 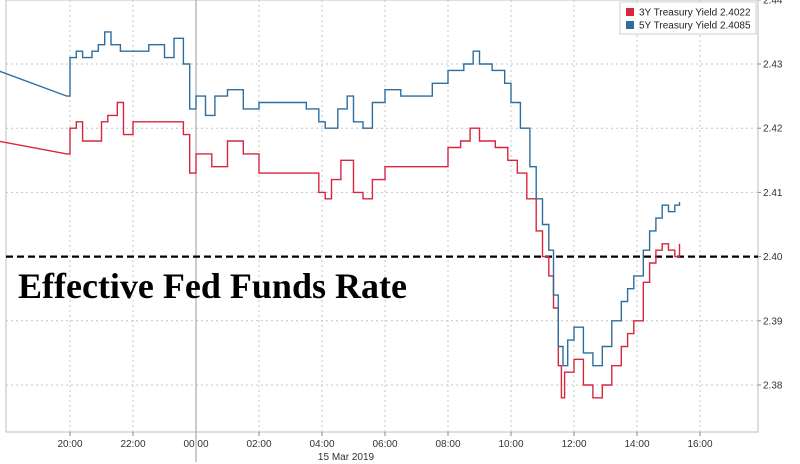 What do you see at coordinates (773, 129) in the screenshot?
I see `y-tick-label: 2.42` at bounding box center [773, 129].